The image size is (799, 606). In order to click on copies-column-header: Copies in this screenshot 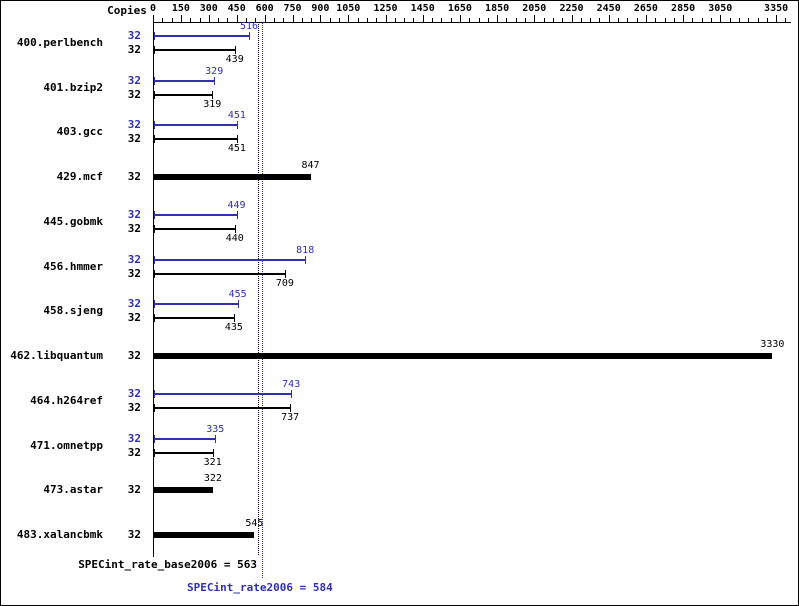, I will do `click(127, 10)`.